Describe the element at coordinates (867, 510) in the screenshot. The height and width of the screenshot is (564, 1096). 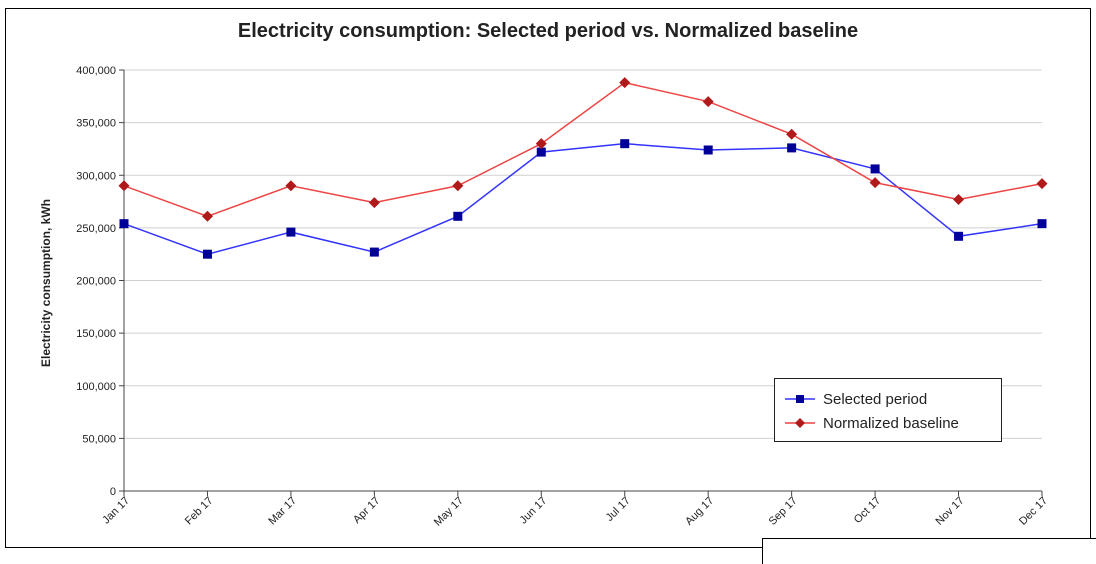
I see `x-tick-label: Oct 17` at that location.